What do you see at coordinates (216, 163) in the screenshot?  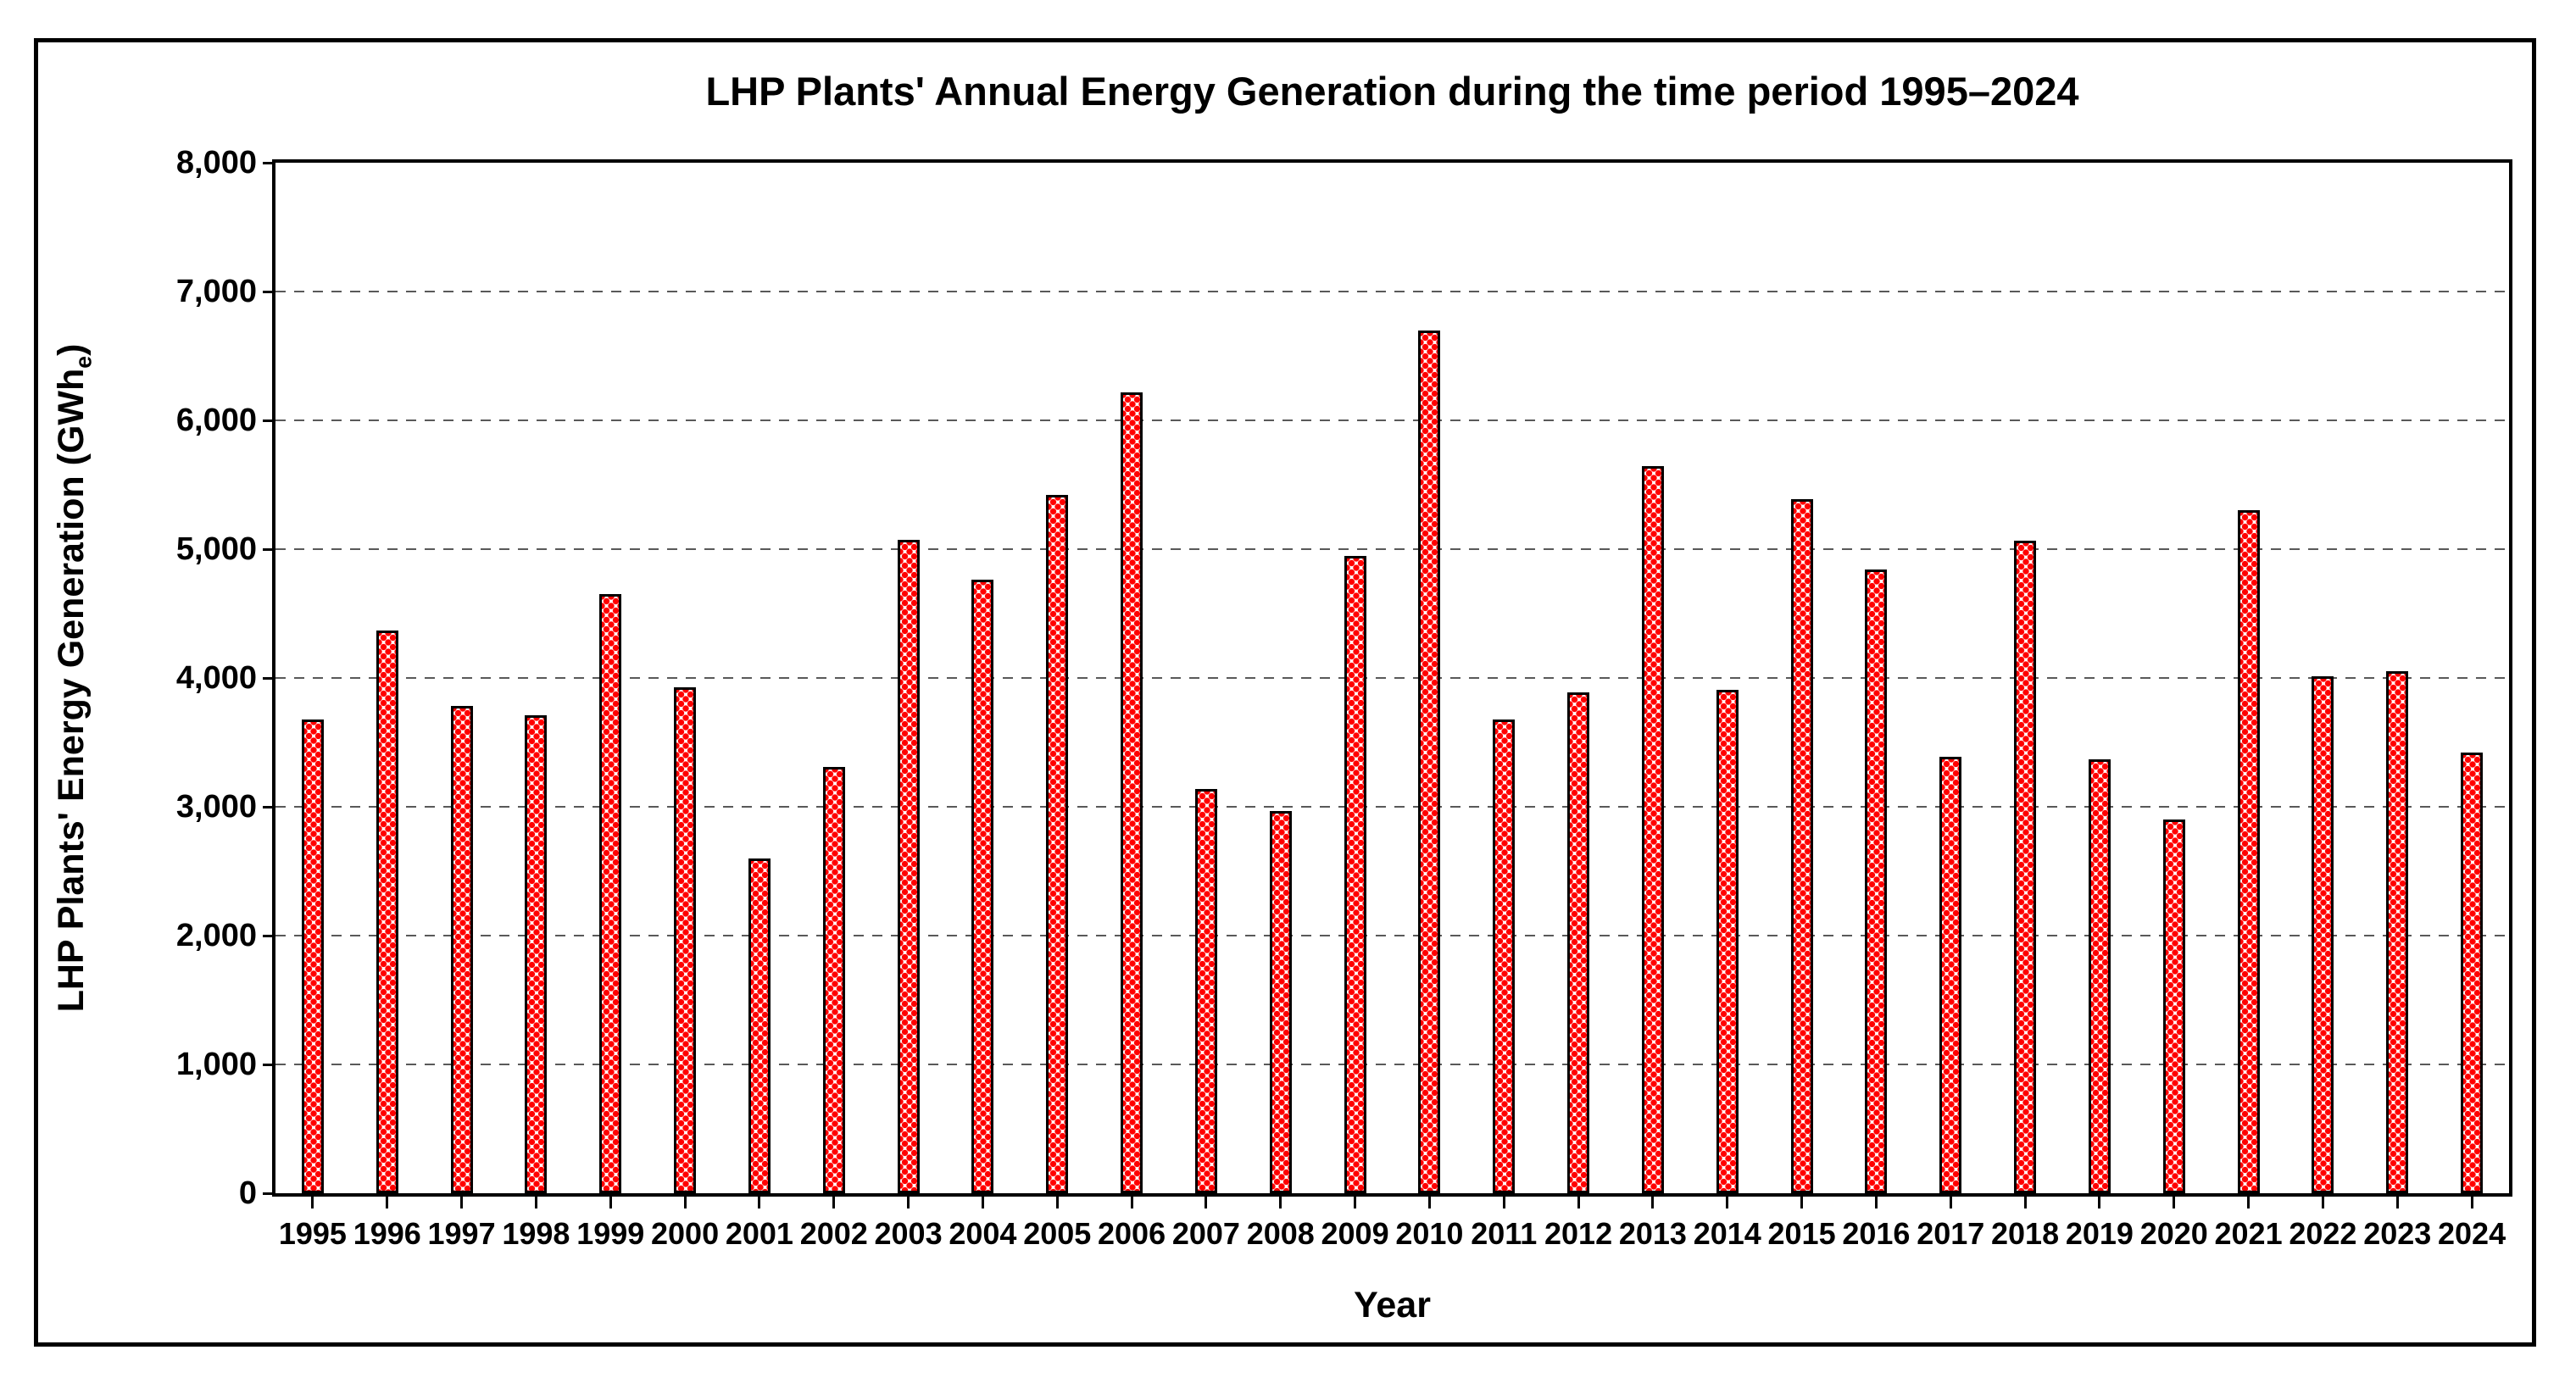 I see `y-tick-label-8000: 8,000` at bounding box center [216, 163].